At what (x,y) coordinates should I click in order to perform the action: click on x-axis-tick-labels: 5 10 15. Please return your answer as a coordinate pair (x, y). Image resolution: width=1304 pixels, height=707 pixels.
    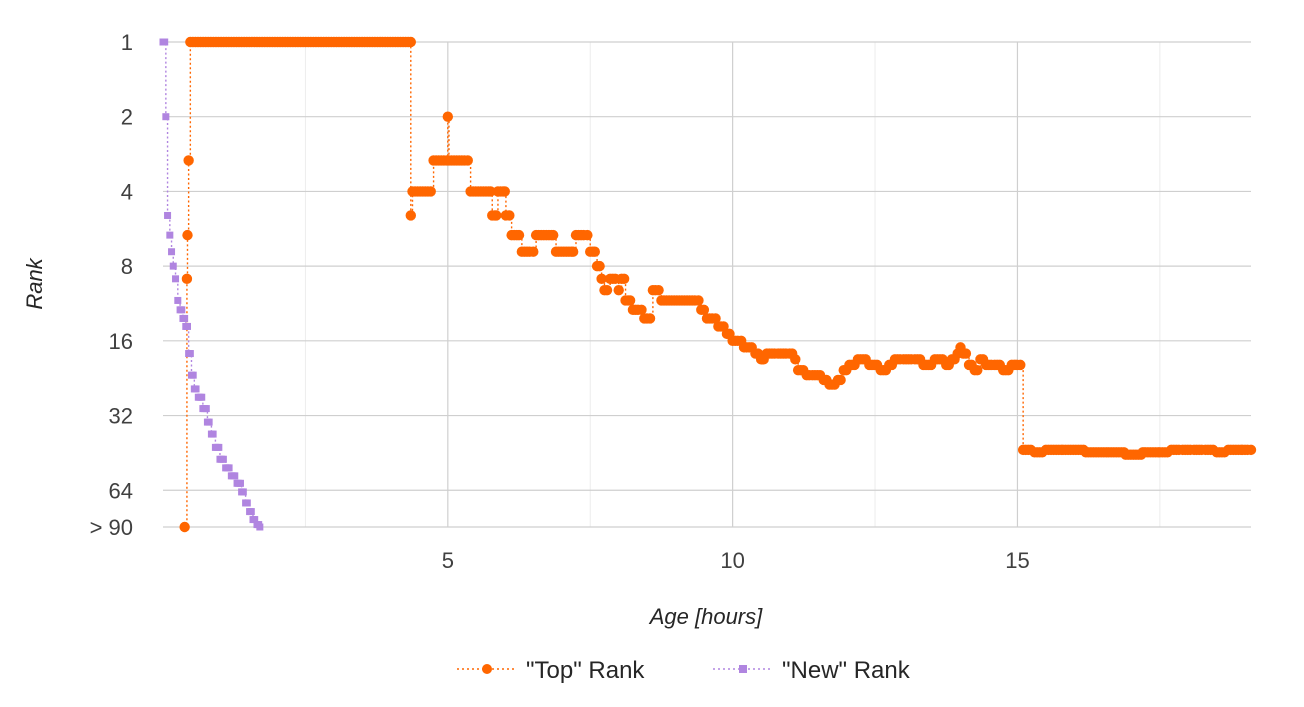
    Looking at the image, I should click on (736, 560).